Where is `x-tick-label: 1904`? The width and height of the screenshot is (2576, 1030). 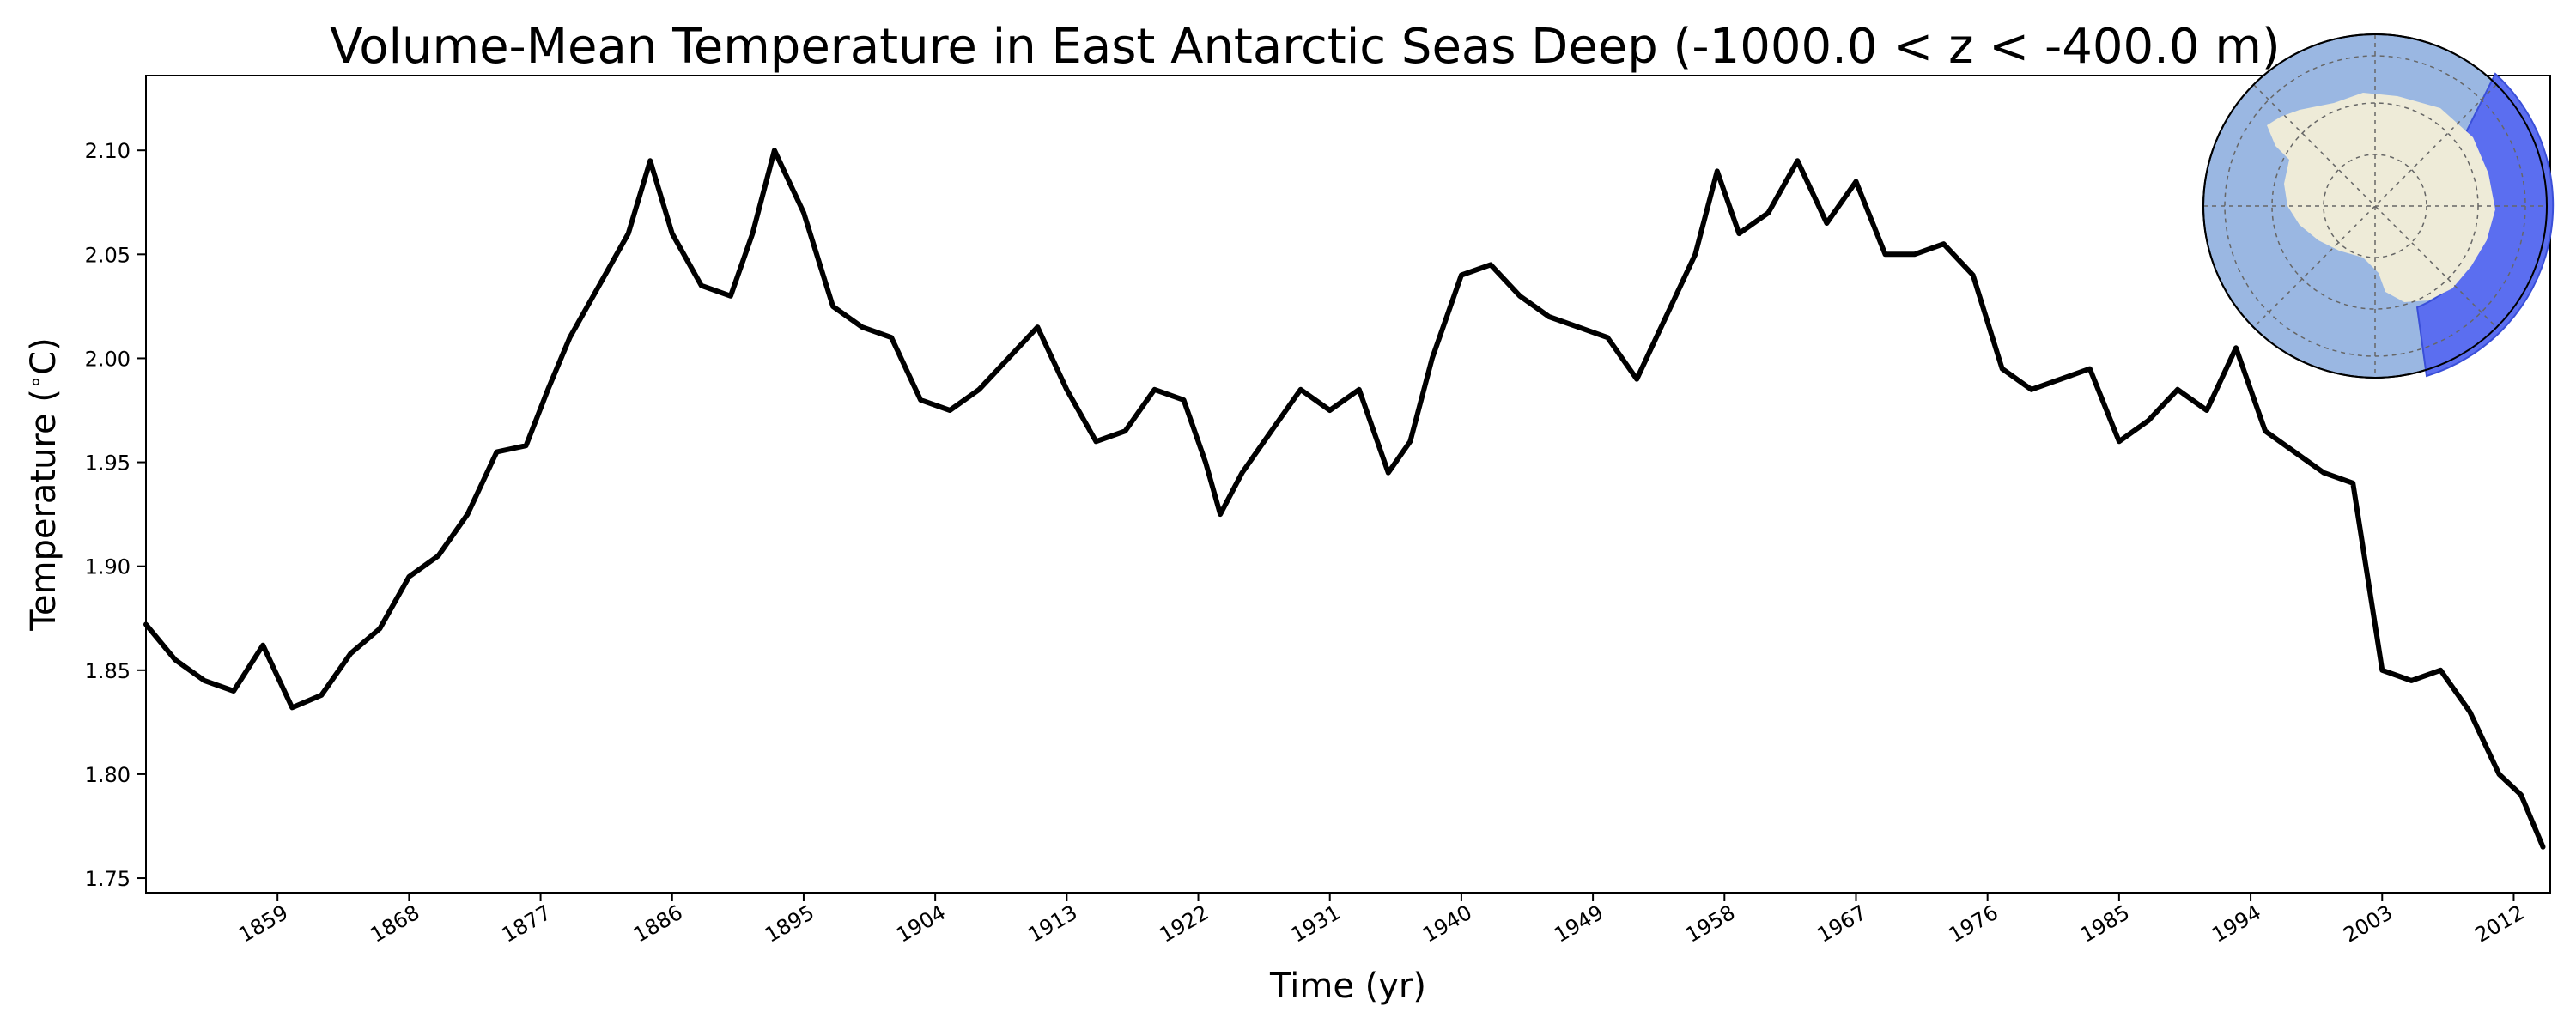 x-tick-label: 1904 is located at coordinates (921, 924).